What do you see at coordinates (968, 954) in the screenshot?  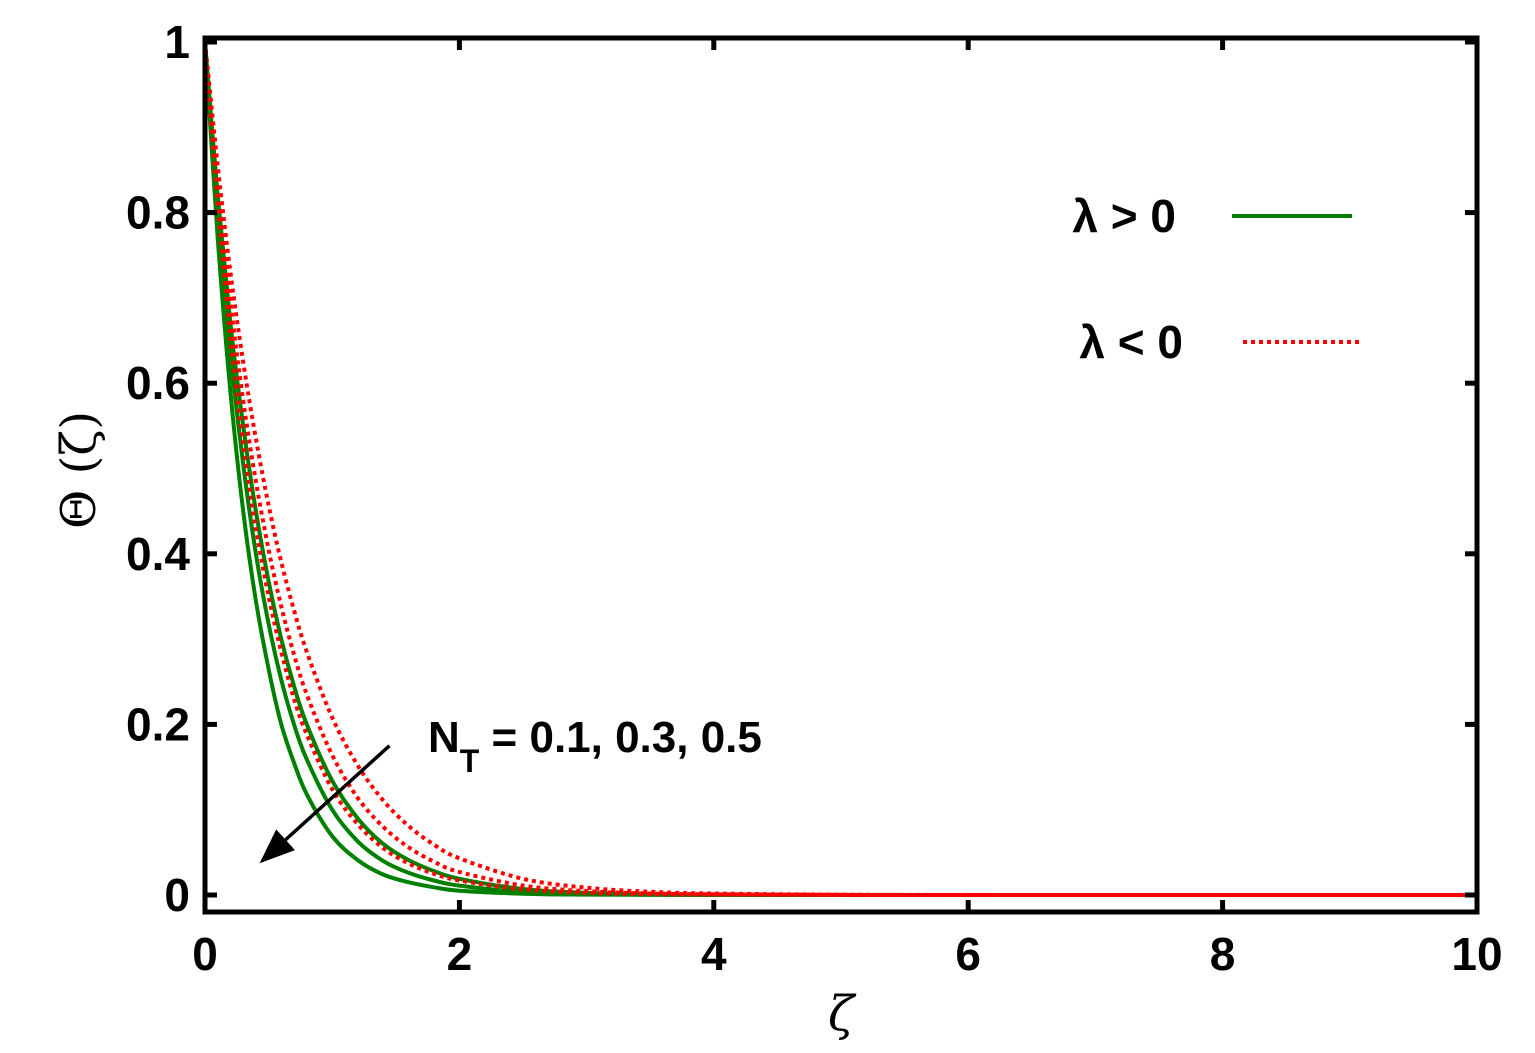 I see `x-tick-label: 6` at bounding box center [968, 954].